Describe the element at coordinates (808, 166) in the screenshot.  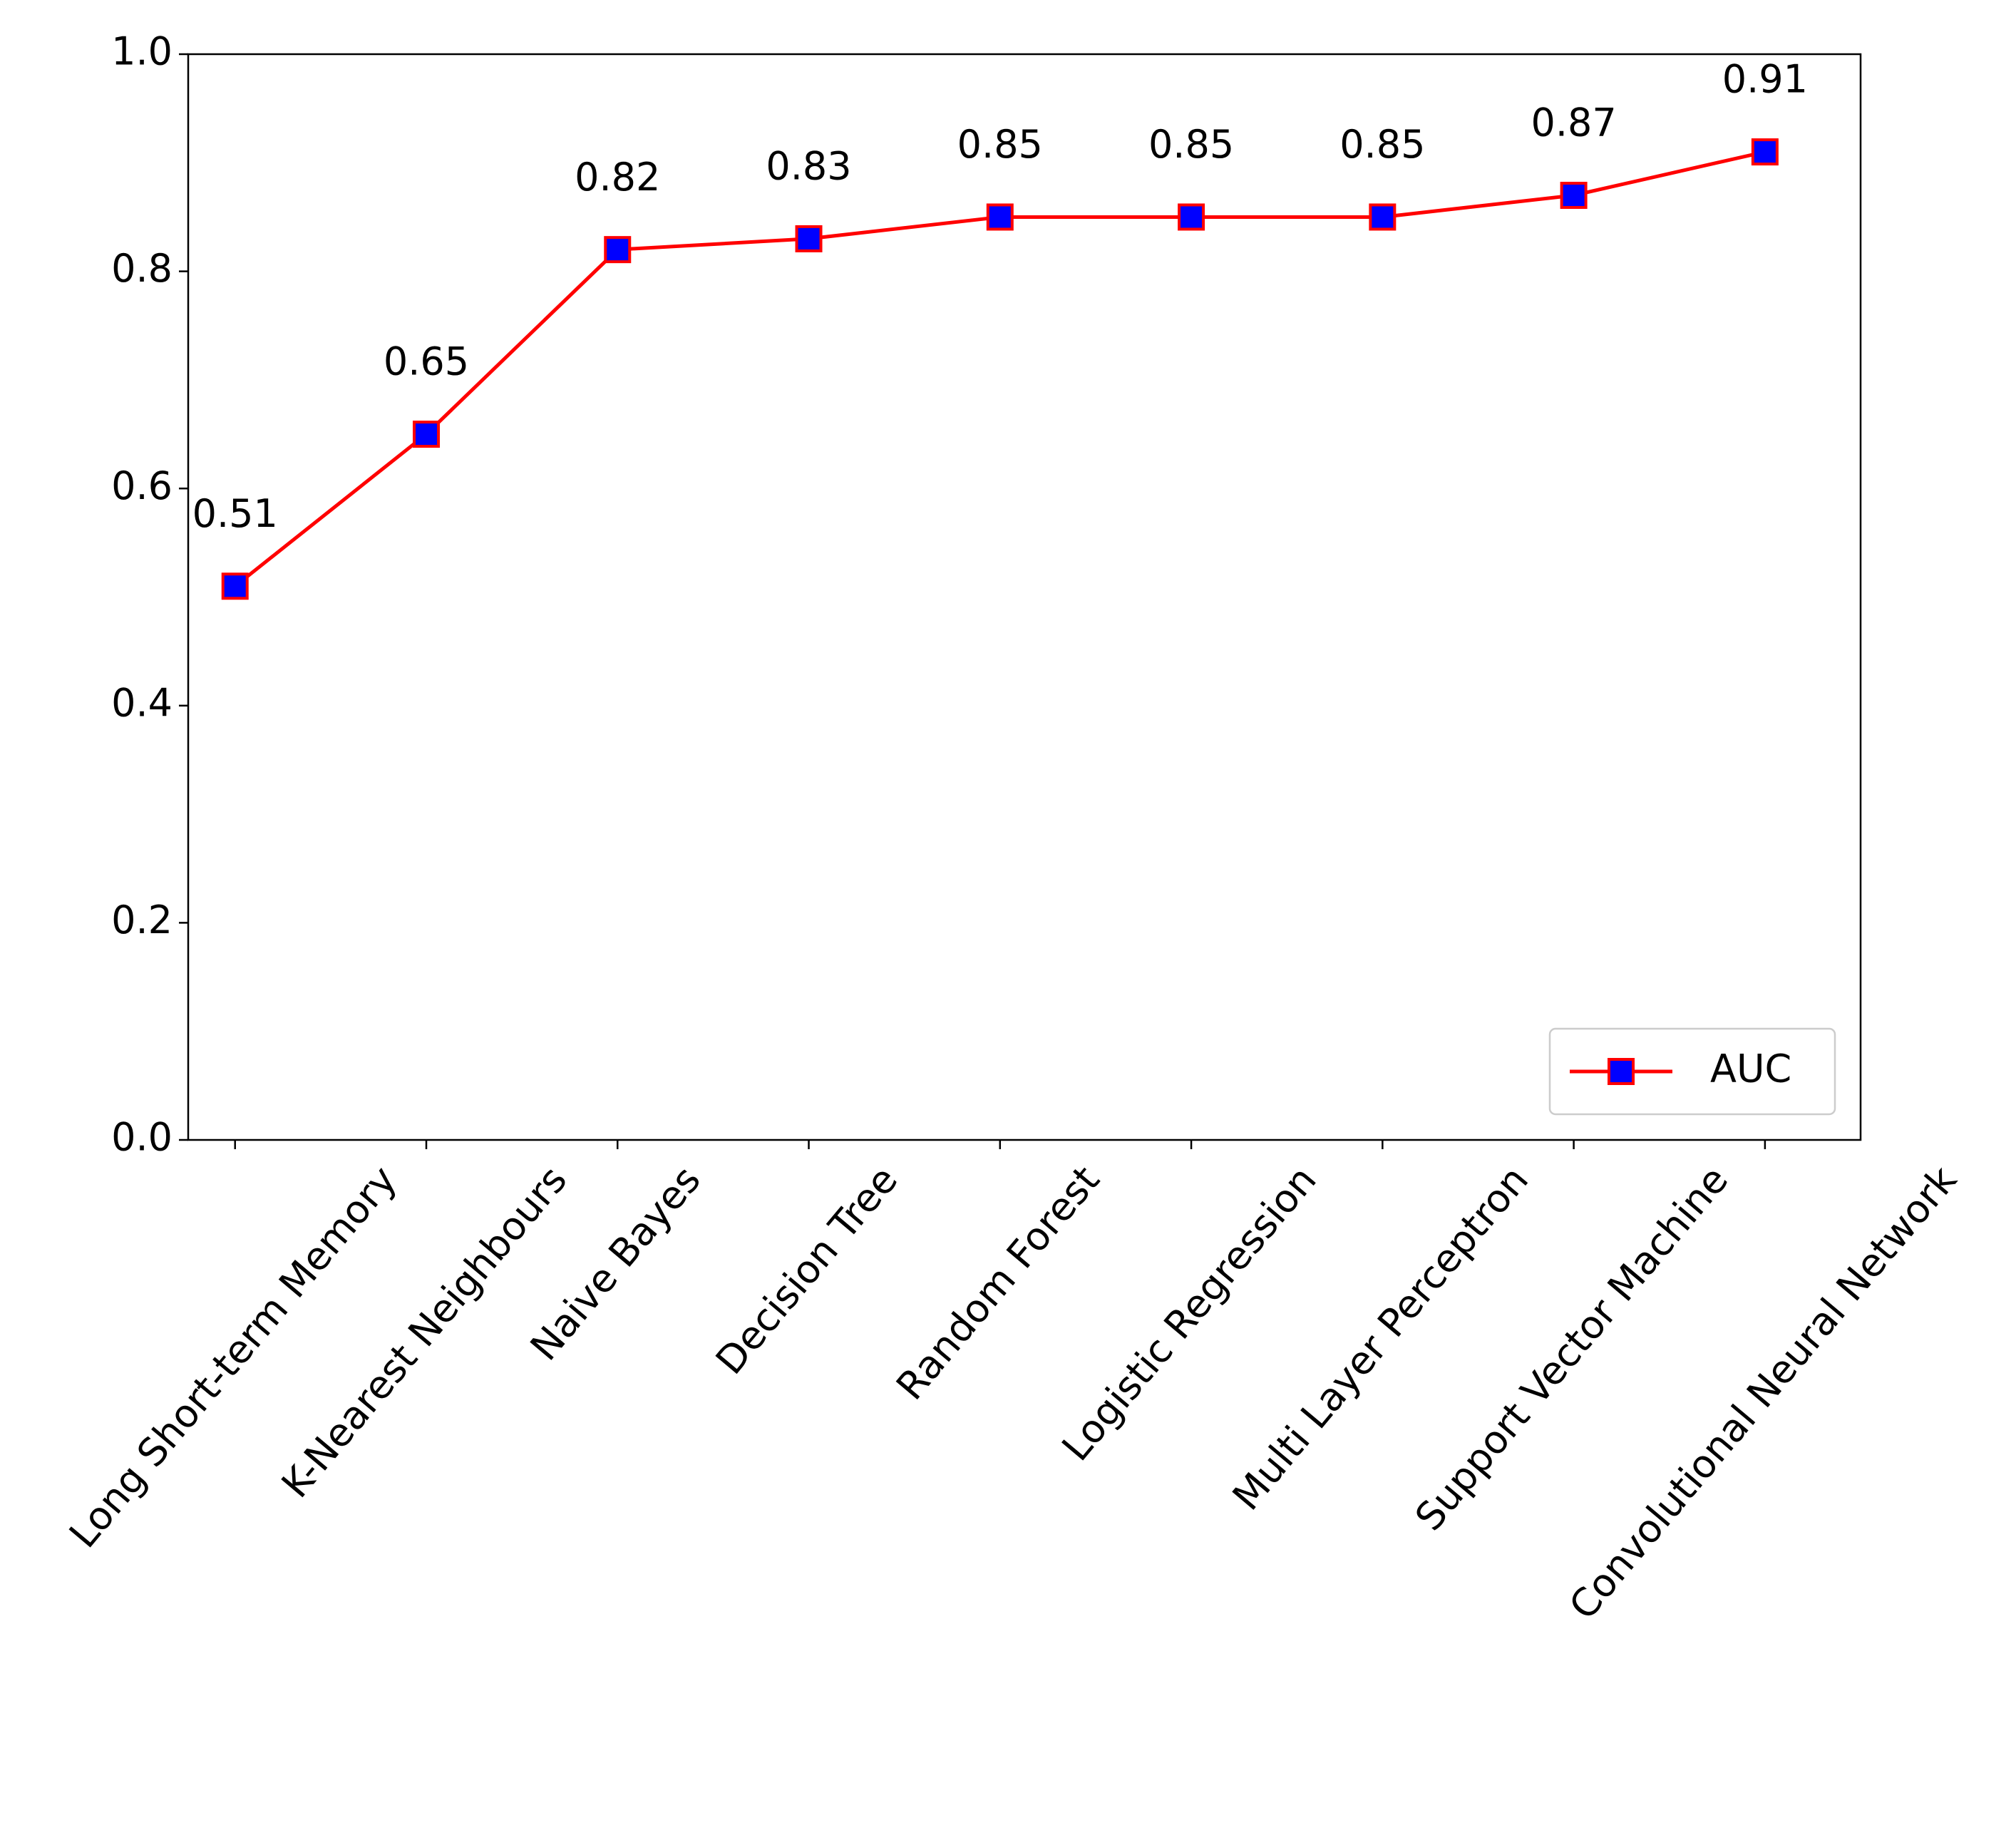
I see `data-label: 0.83` at that location.